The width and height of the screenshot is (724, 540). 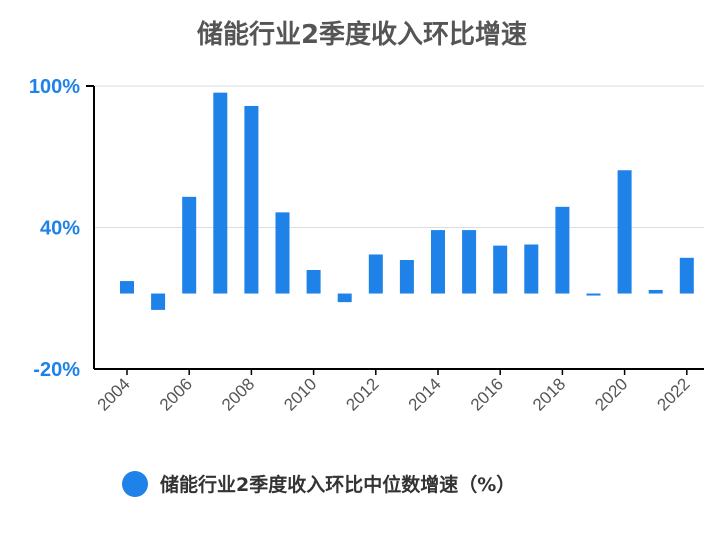 What do you see at coordinates (60, 229) in the screenshot?
I see `y-tick-label: 40%` at bounding box center [60, 229].